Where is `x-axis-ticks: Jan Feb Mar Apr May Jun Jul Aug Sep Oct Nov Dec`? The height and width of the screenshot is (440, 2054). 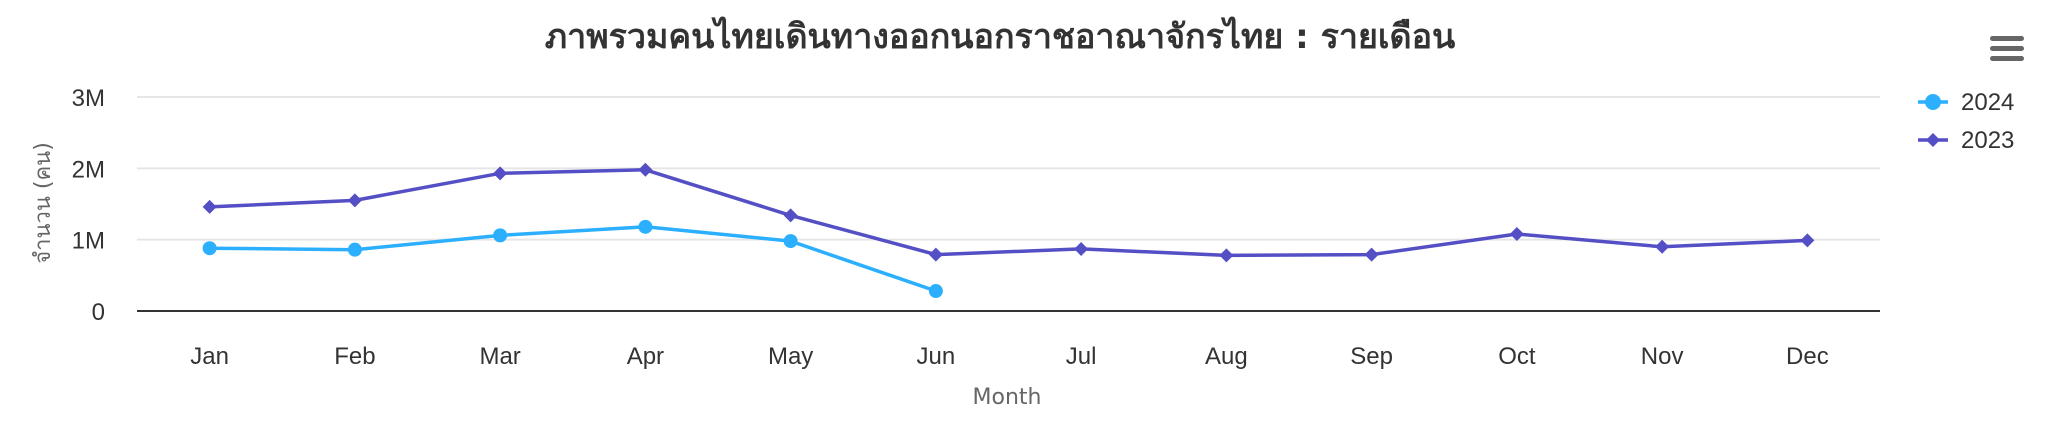
x-axis-ticks: Jan Feb Mar Apr May Jun Jul Aug Sep Oct Nov Dec is located at coordinates (1009, 356).